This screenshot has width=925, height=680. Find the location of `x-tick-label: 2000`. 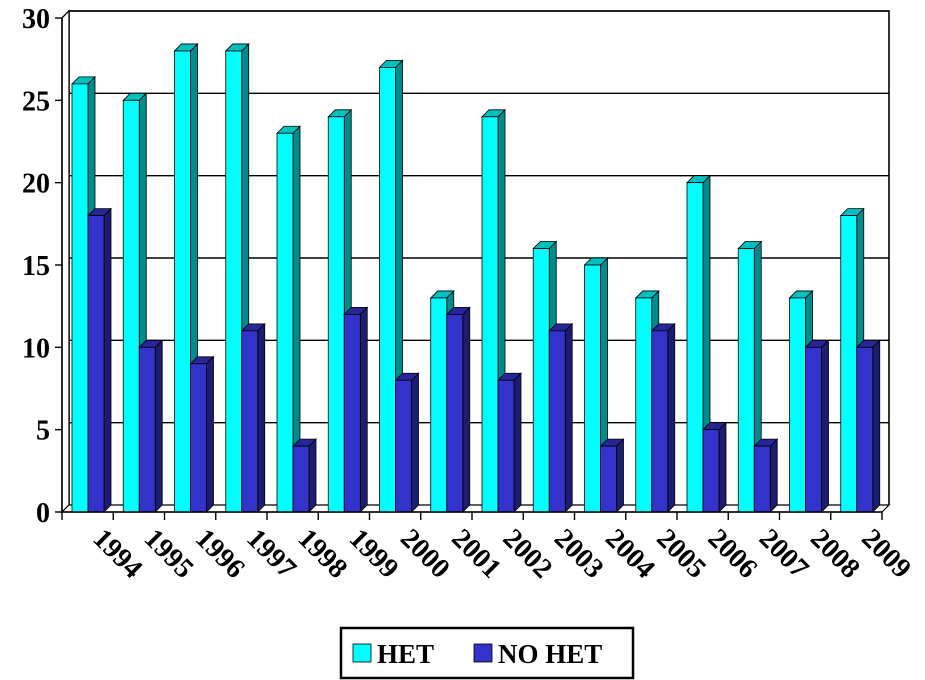

x-tick-label: 2000 is located at coordinates (425, 554).